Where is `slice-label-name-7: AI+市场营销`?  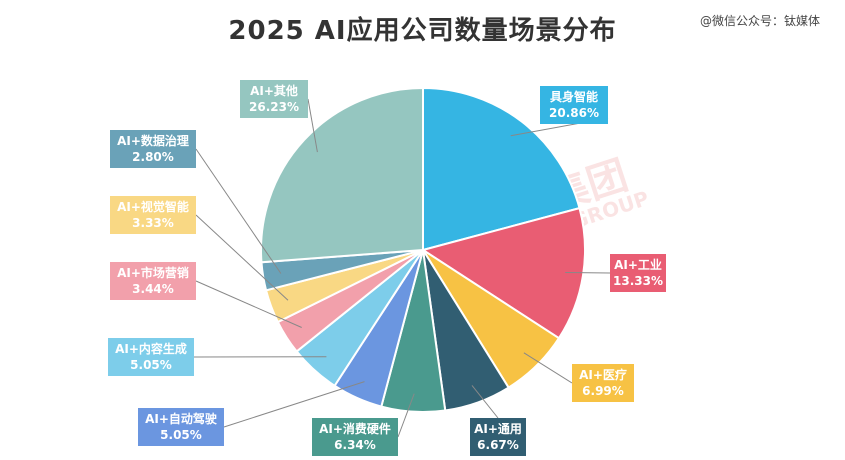
slice-label-name-7: AI+市场营销 is located at coordinates (153, 272).